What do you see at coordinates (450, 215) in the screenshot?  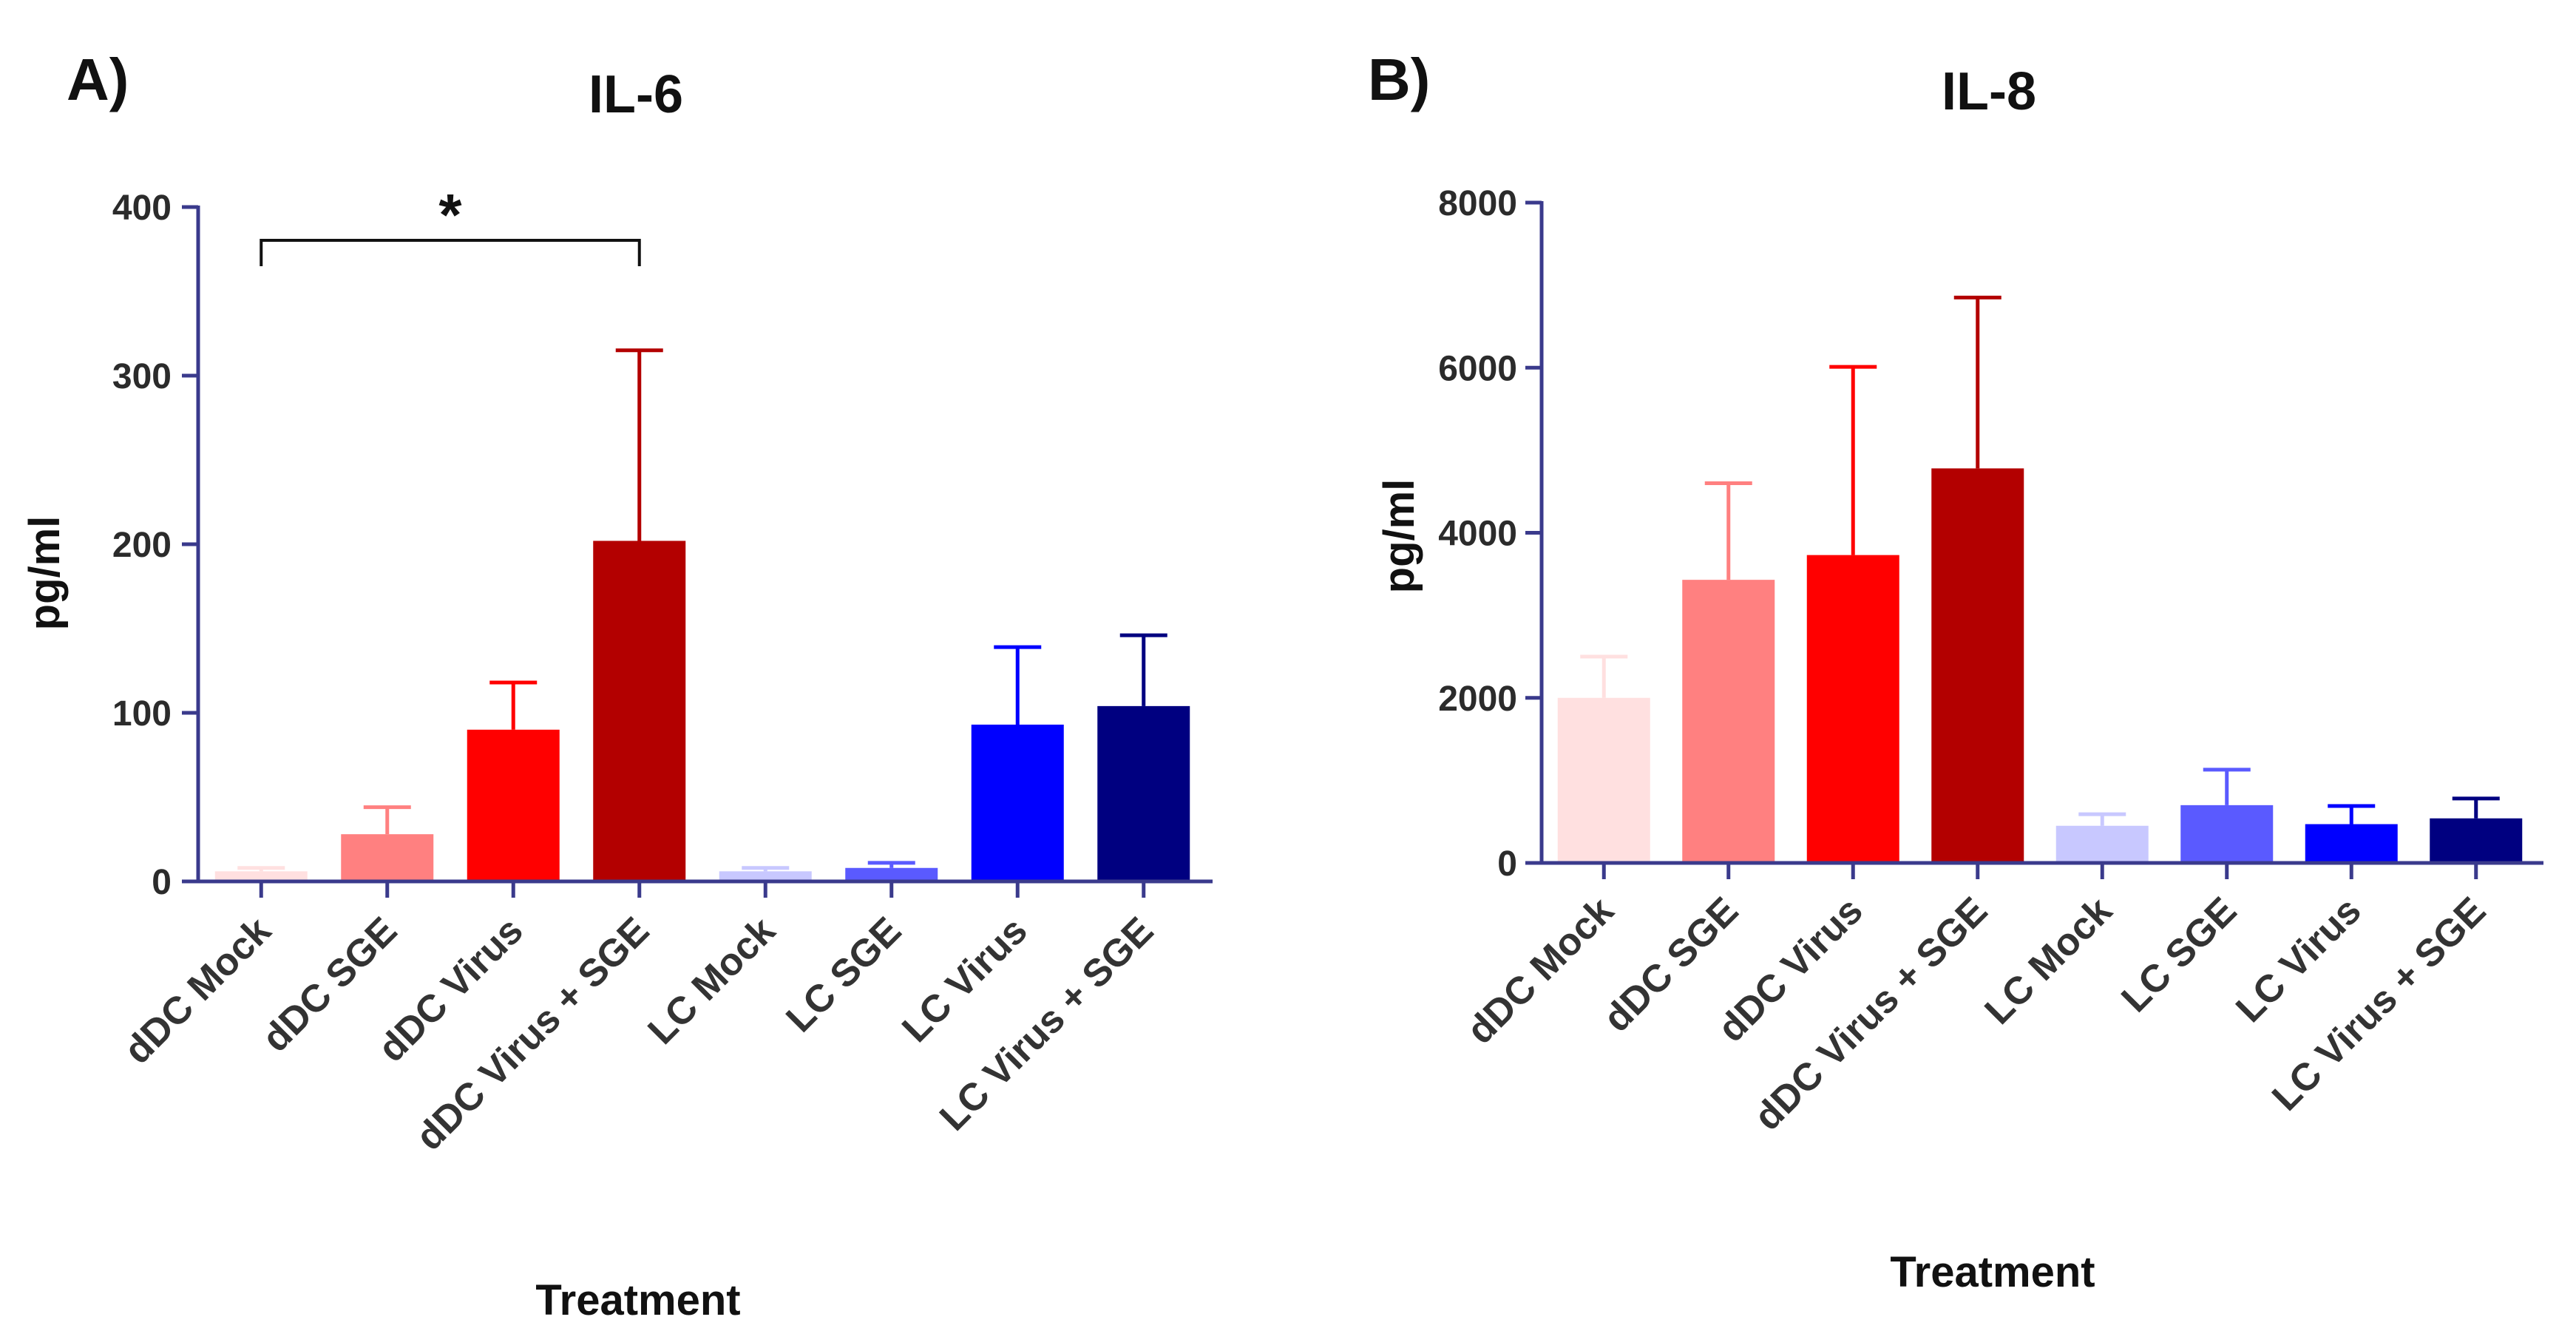 I see `il6-significance-star: *` at bounding box center [450, 215].